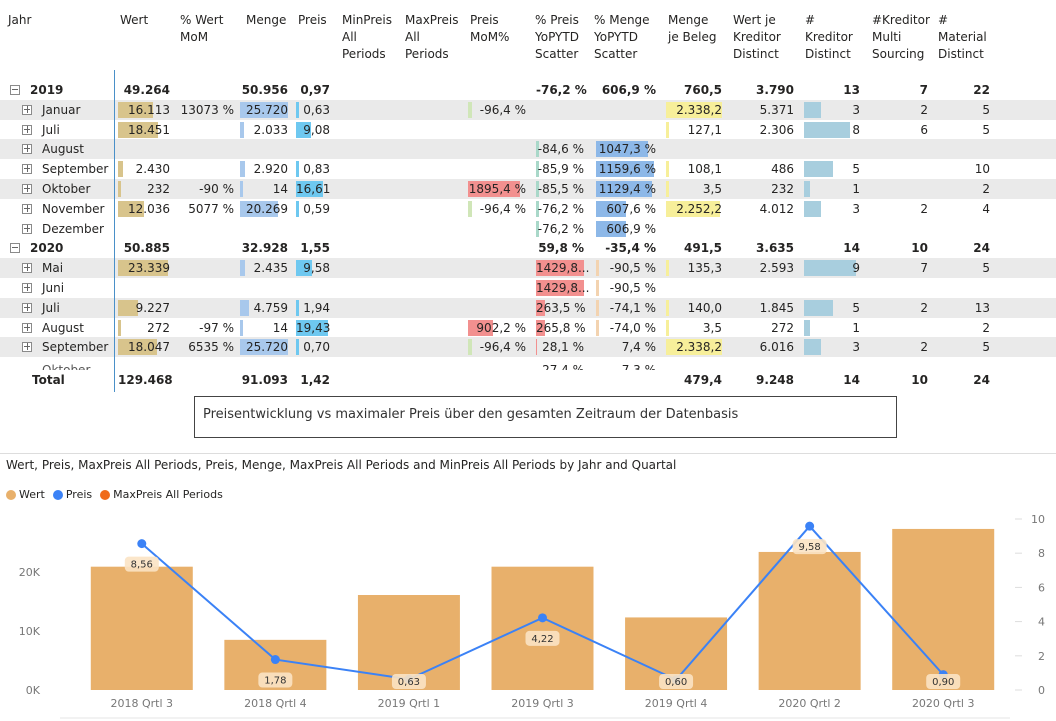  What do you see at coordinates (264, 110) in the screenshot?
I see `cell-menge: 25.720` at bounding box center [264, 110].